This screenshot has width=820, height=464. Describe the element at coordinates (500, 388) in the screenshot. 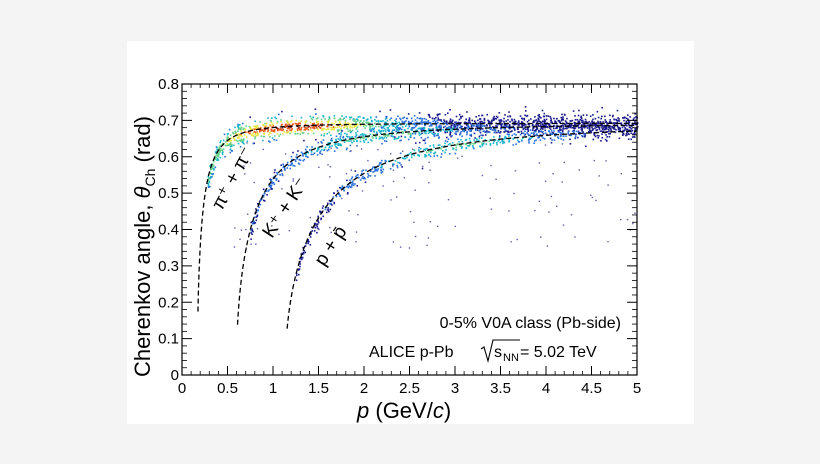

I see `x-tick-label: 3.5` at that location.